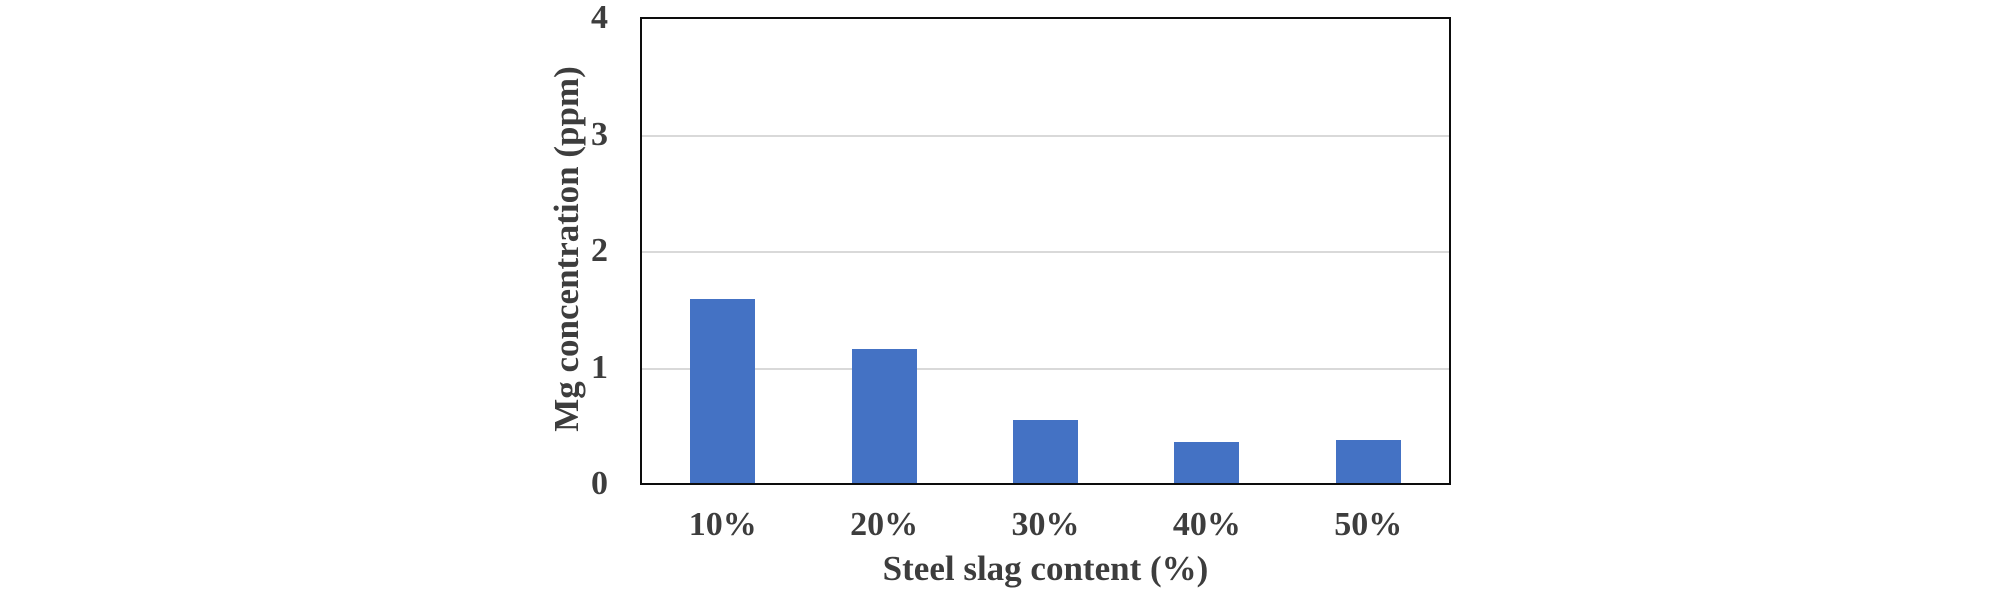 The height and width of the screenshot is (593, 2008). Describe the element at coordinates (599, 134) in the screenshot. I see `y-tick-label-3: 3` at that location.